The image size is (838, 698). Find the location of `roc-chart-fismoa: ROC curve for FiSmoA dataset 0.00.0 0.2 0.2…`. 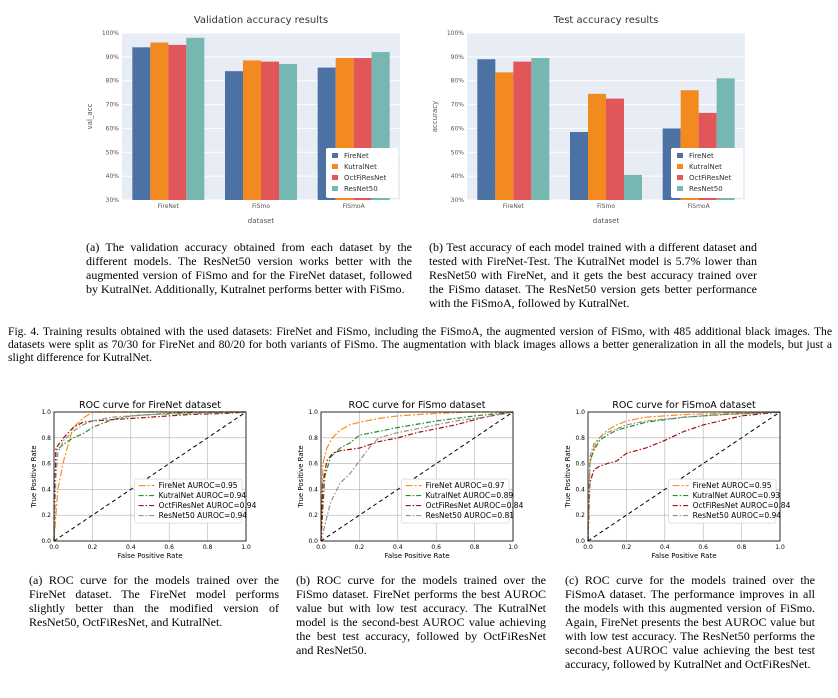

roc-chart-fismoa: ROC curve for FiSmoA dataset 0.00.0 0.2 0.2… is located at coordinates (677, 480).